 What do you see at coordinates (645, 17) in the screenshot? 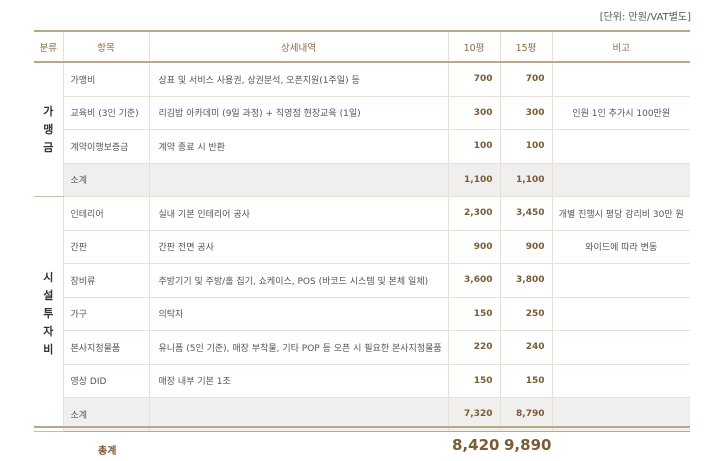
I see `unit-note: [단위: 만원/VAT별도]` at bounding box center [645, 17].